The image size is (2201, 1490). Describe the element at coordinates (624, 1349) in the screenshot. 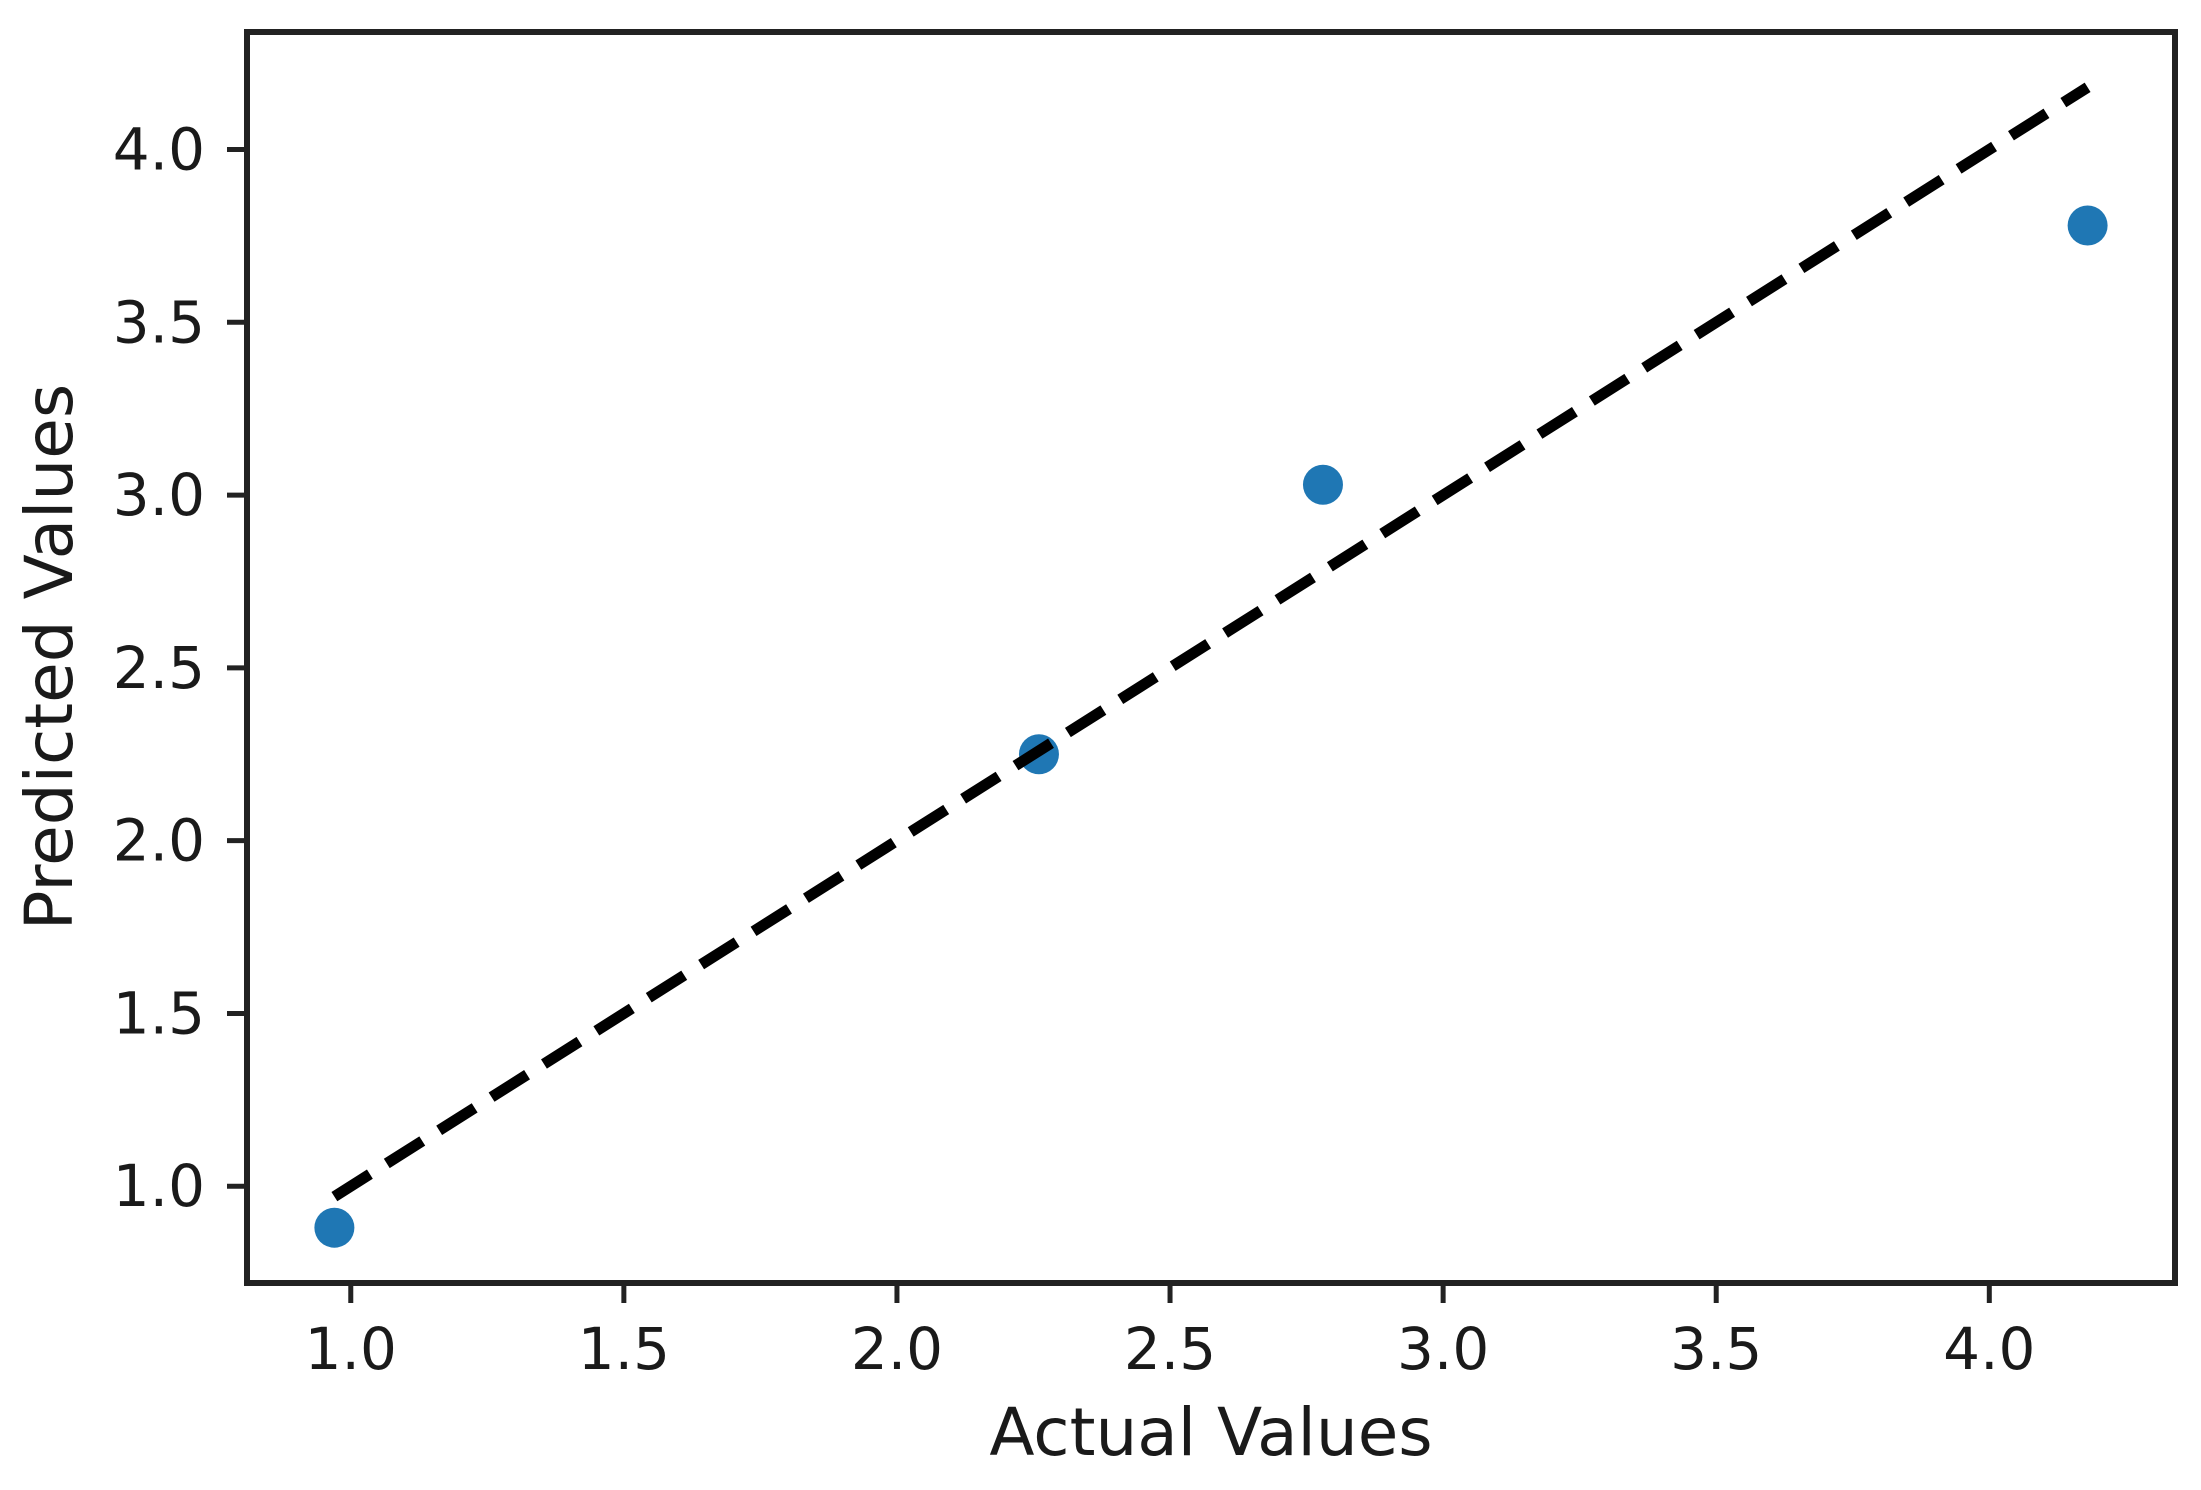

I see `x-tick-label: 1.5` at that location.